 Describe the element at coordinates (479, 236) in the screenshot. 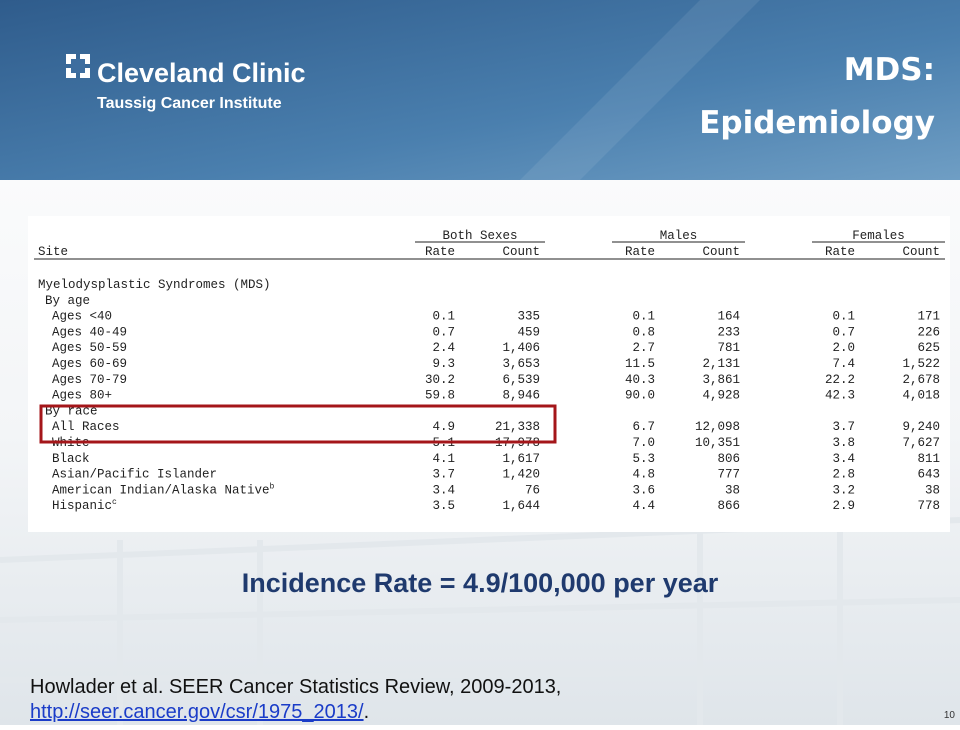

I see `group-header: Both Sexes` at that location.